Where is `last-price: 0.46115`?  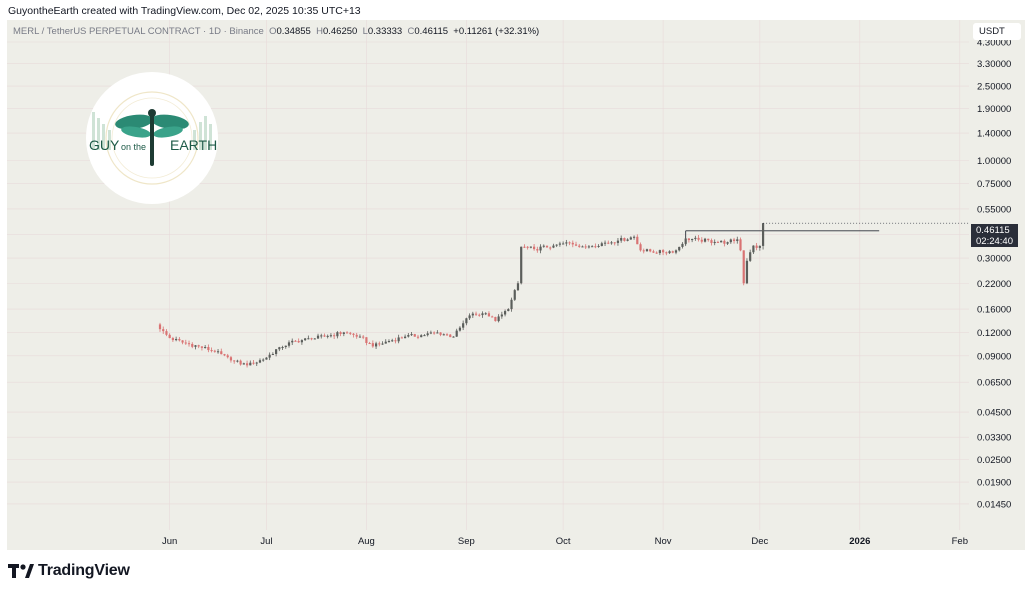 last-price: 0.46115 is located at coordinates (993, 230).